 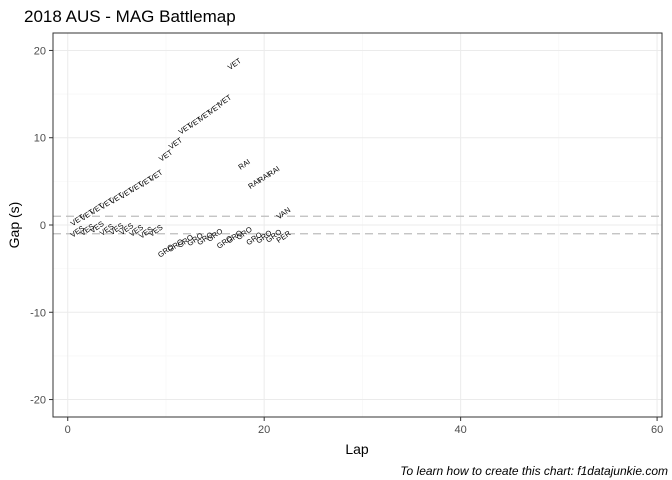 What do you see at coordinates (364, 426) in the screenshot?
I see `x-axis-ticks: 0 20 40 60` at bounding box center [364, 426].